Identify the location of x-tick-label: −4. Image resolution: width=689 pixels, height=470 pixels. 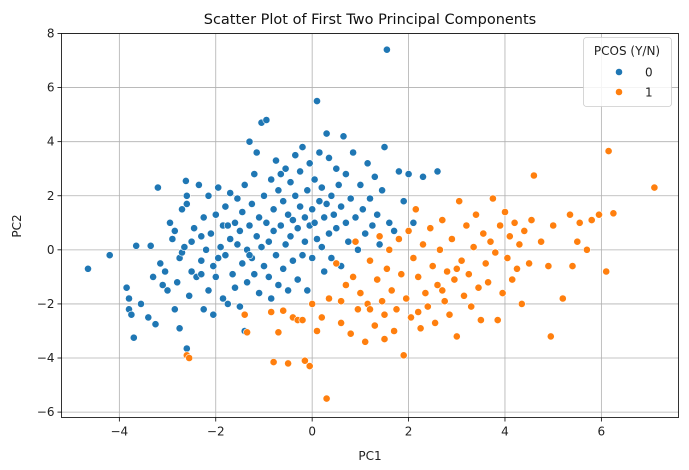
(119, 432).